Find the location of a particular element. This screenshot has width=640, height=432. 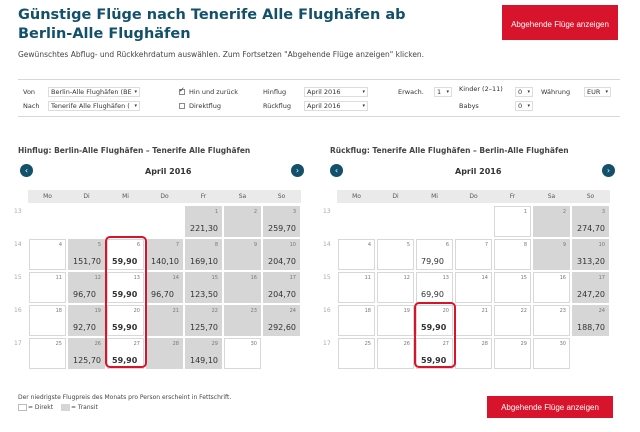

outbound-day-cell: 8 169,10 is located at coordinates (203, 254).